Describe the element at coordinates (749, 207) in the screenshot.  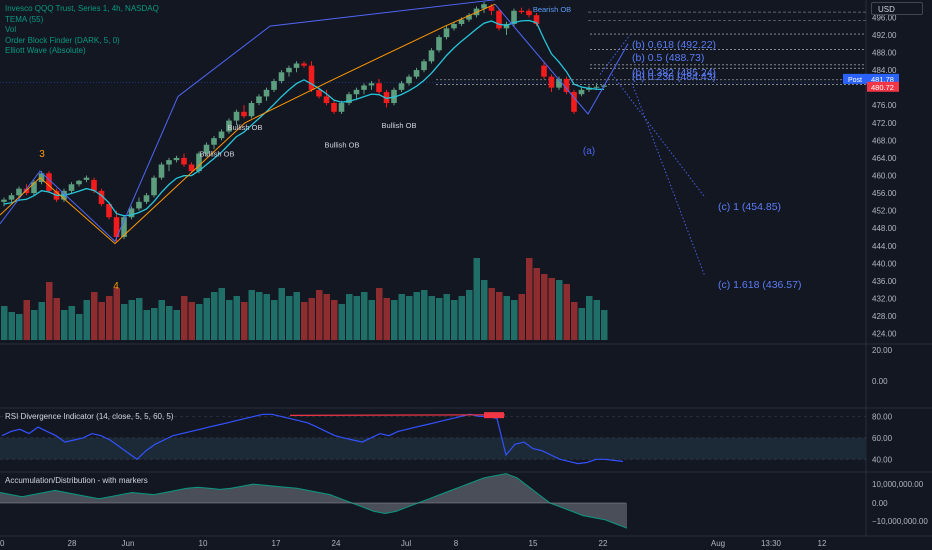
I see `target-c-1: (c) 1 (454.85)` at that location.